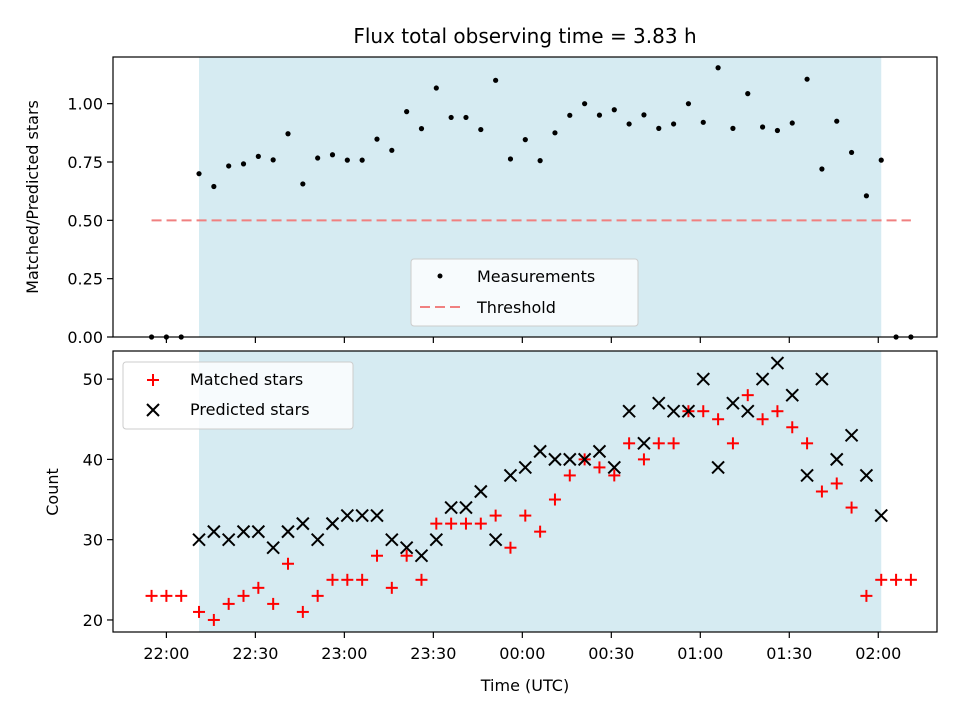  I want to click on legend-matched-marker, so click(153, 380).